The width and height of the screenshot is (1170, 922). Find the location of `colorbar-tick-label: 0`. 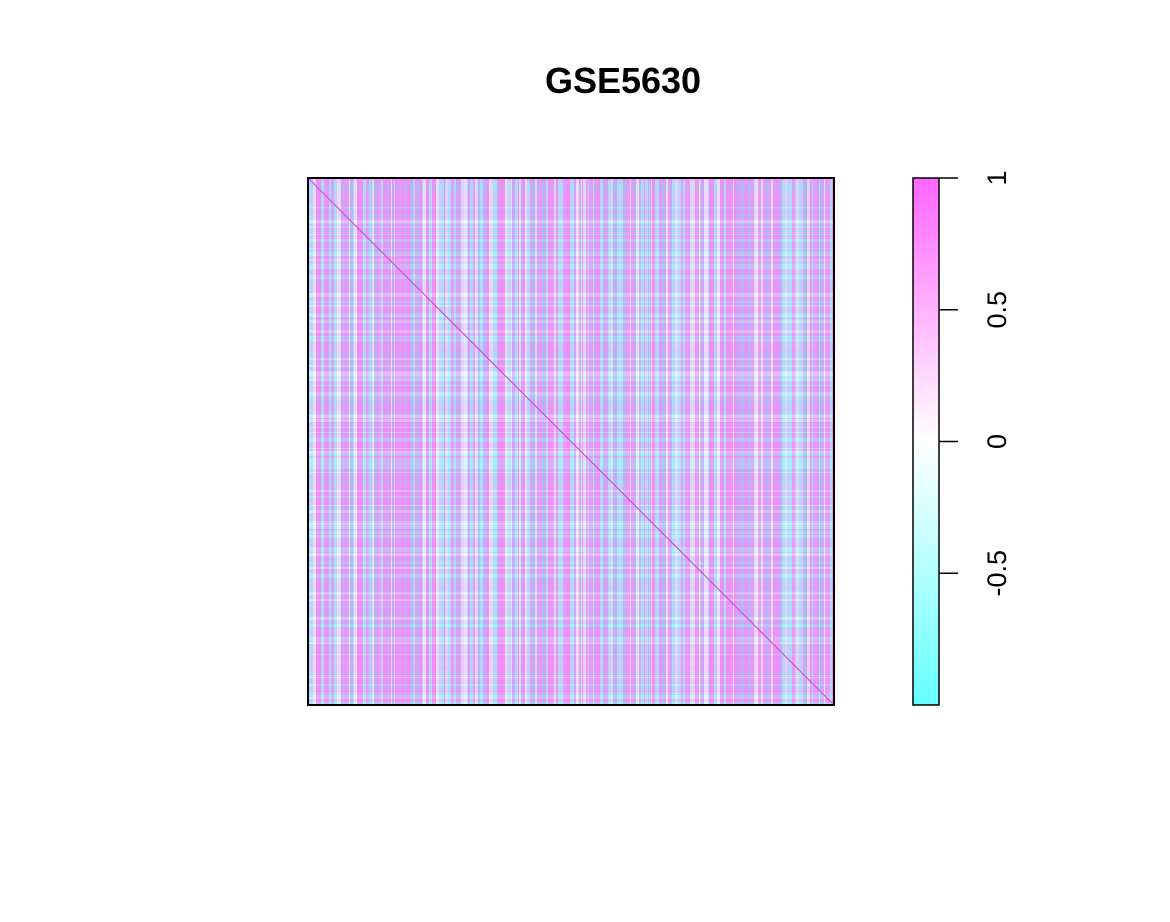

colorbar-tick-label: 0 is located at coordinates (997, 441).